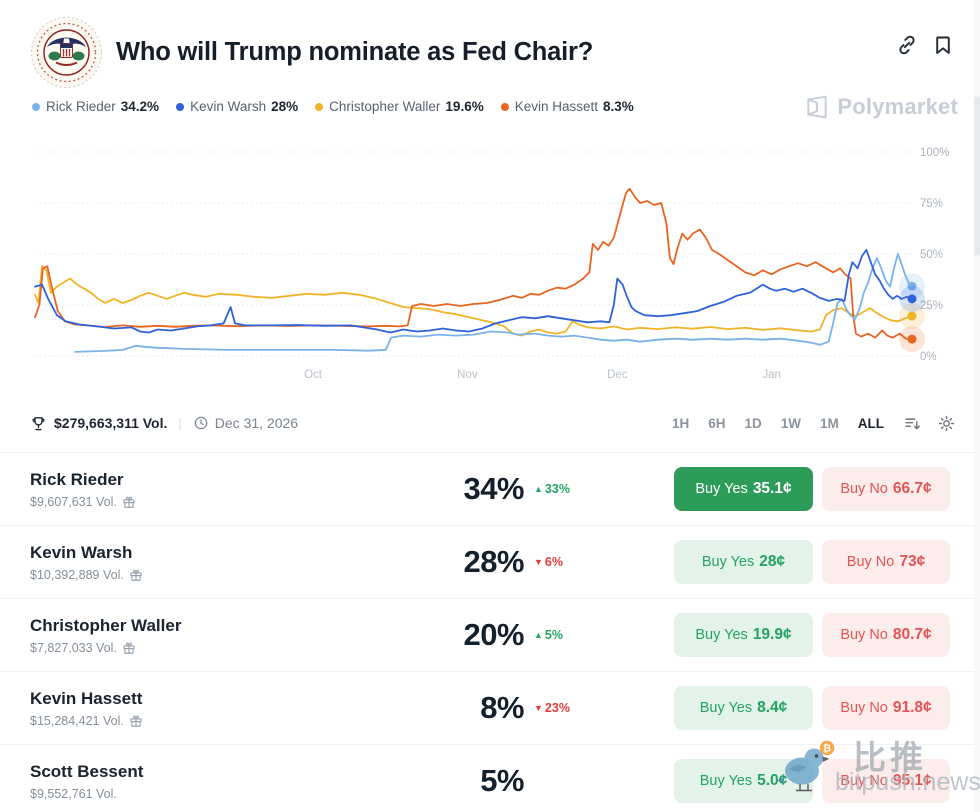 The width and height of the screenshot is (980, 812). Describe the element at coordinates (790, 423) in the screenshot. I see `time-range-button: 1W` at that location.